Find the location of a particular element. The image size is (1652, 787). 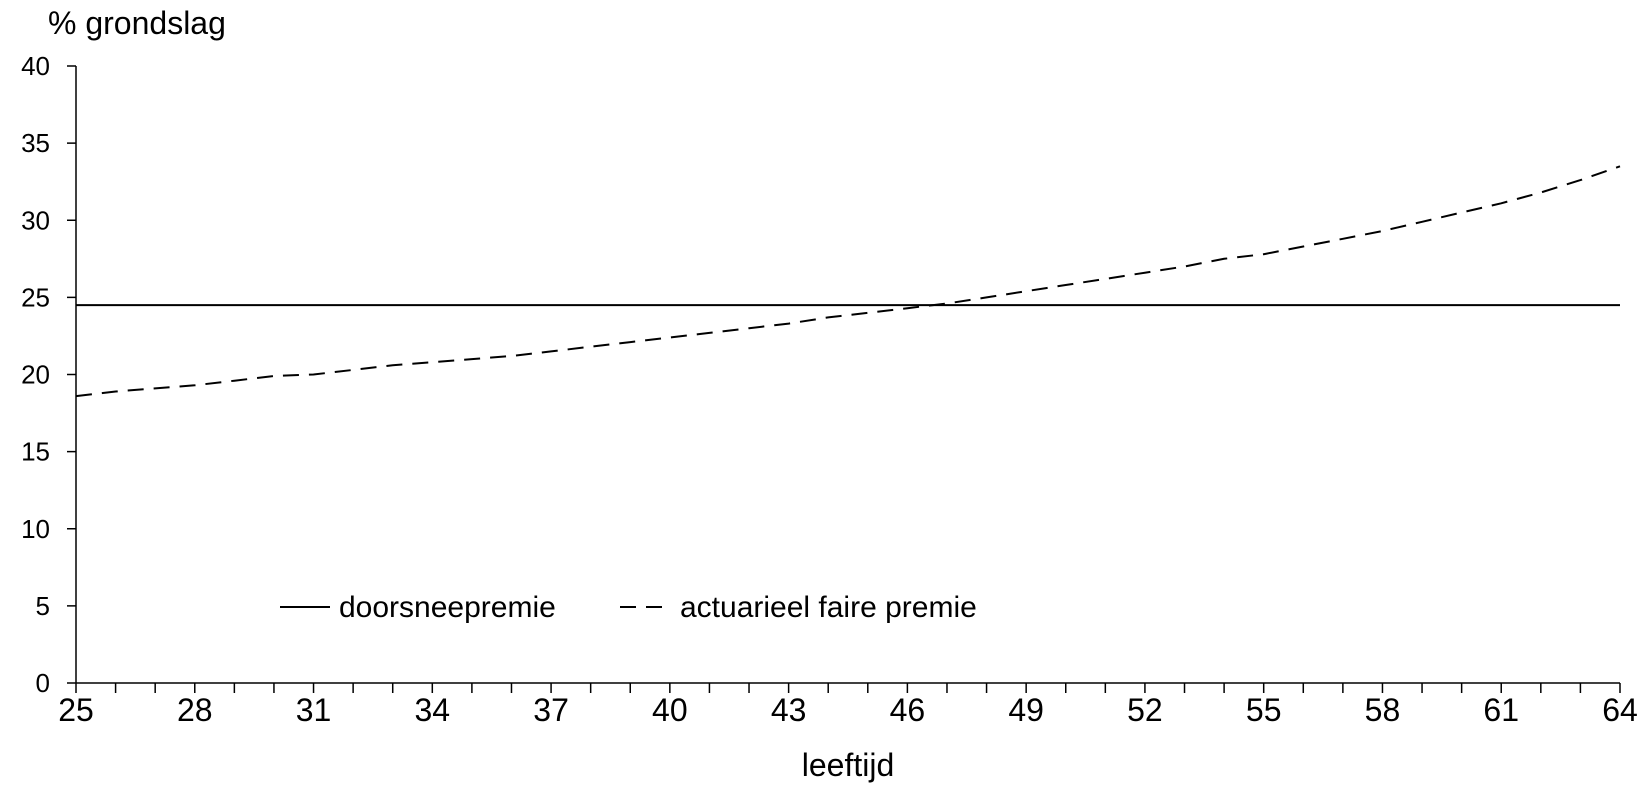

legend-label-actuarieel-faire-premie: actuarieel faire premie is located at coordinates (828, 607).